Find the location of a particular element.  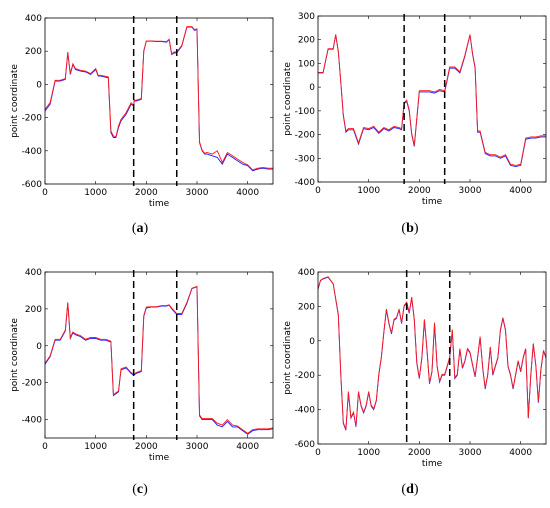

panel-caption-letter: d is located at coordinates (410, 489).